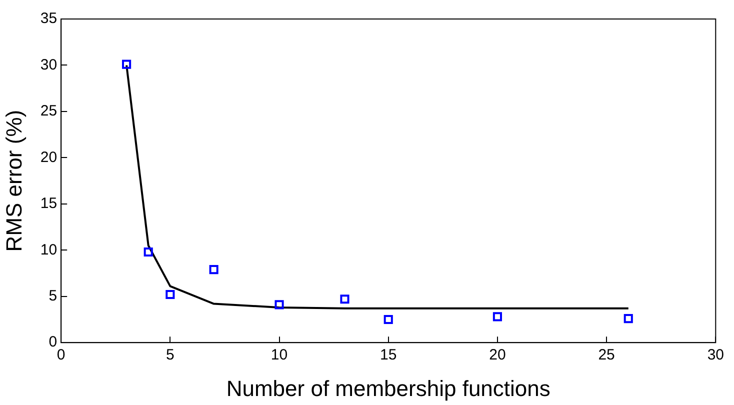 This screenshot has width=734, height=405. Describe the element at coordinates (606, 355) in the screenshot. I see `x-tick-label: 25` at that location.